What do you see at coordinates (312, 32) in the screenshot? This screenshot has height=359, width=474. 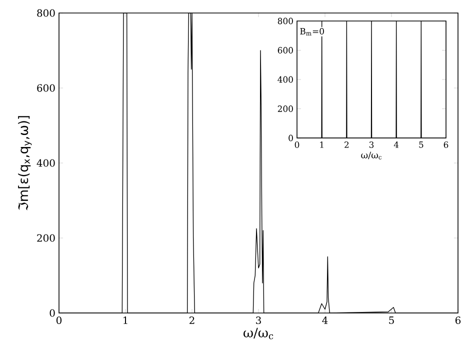 I see `annotation: B$_{m}$=0` at bounding box center [312, 32].